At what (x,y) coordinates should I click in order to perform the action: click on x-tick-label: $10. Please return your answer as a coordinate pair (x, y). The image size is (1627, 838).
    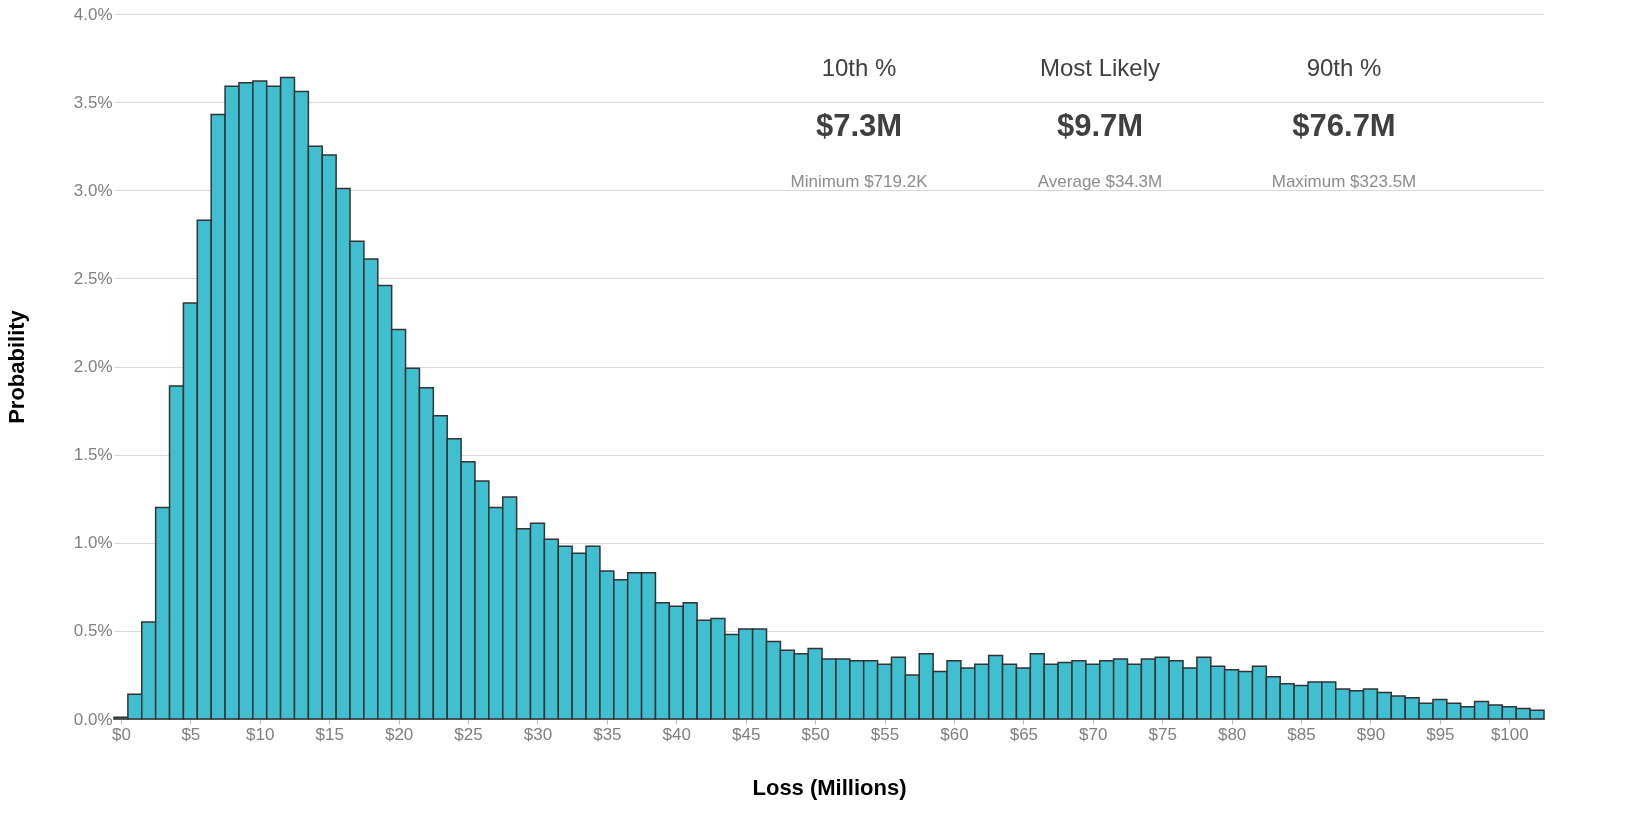
    Looking at the image, I should click on (260, 734).